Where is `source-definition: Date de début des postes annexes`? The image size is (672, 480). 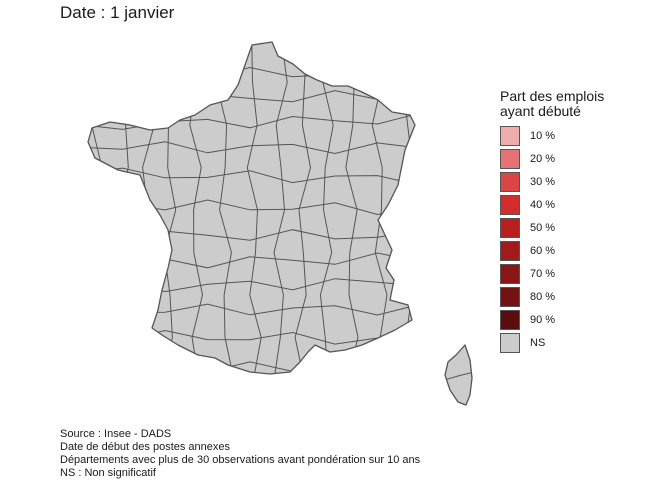 source-definition: Date de début des postes annexes is located at coordinates (145, 447).